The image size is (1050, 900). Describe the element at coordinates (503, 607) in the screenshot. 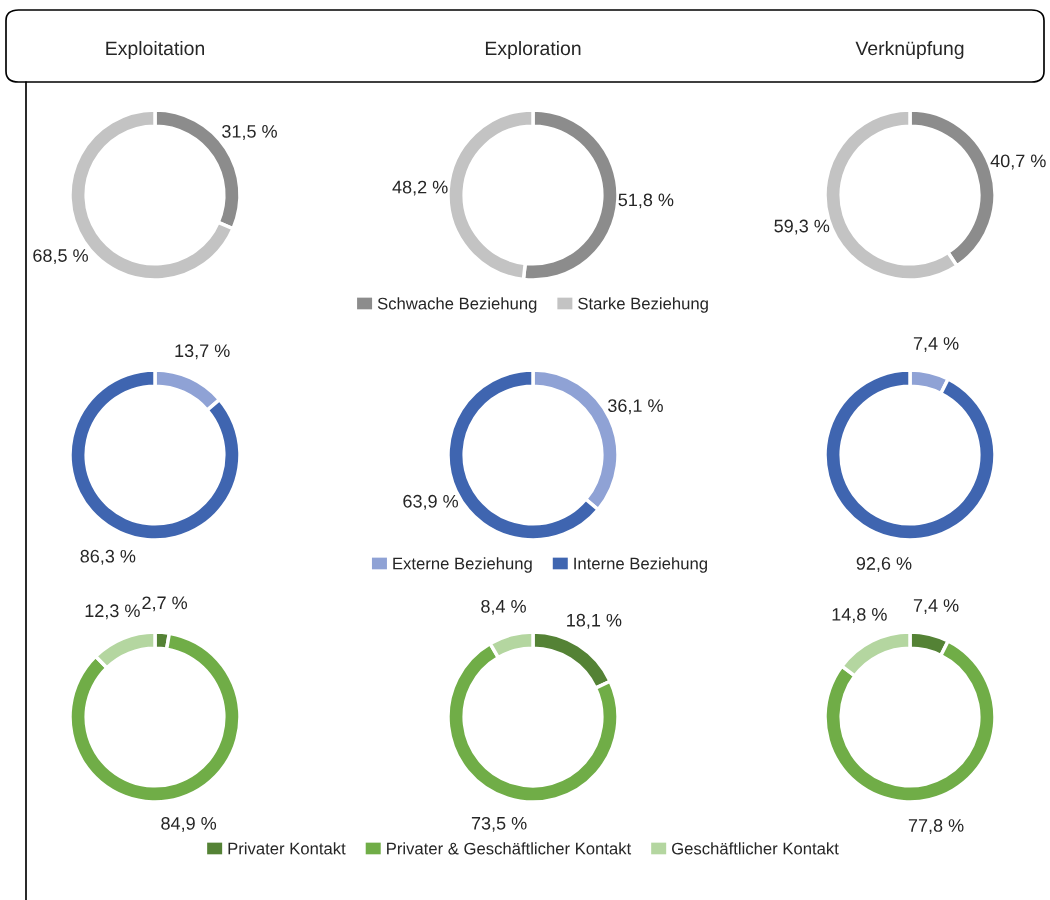

I see `data-label: 8,4 %` at that location.